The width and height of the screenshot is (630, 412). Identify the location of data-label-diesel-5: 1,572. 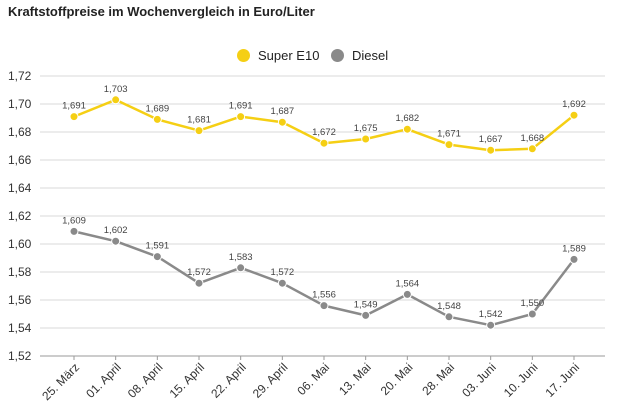
(282, 272).